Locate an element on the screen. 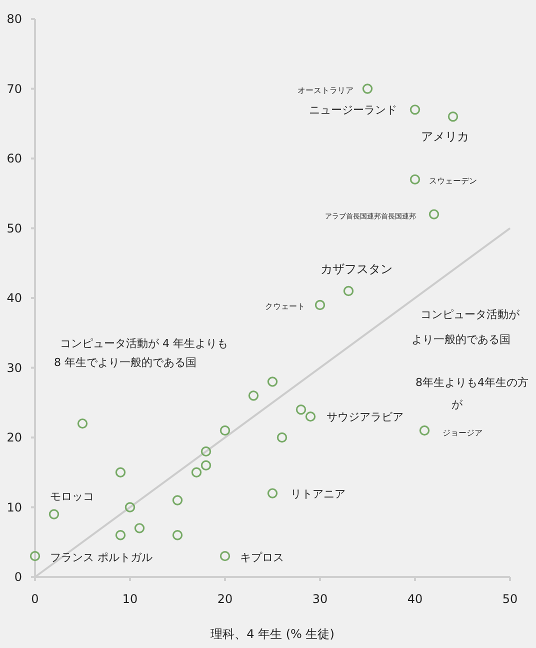  y-tick-label: 30 is located at coordinates (14, 367).